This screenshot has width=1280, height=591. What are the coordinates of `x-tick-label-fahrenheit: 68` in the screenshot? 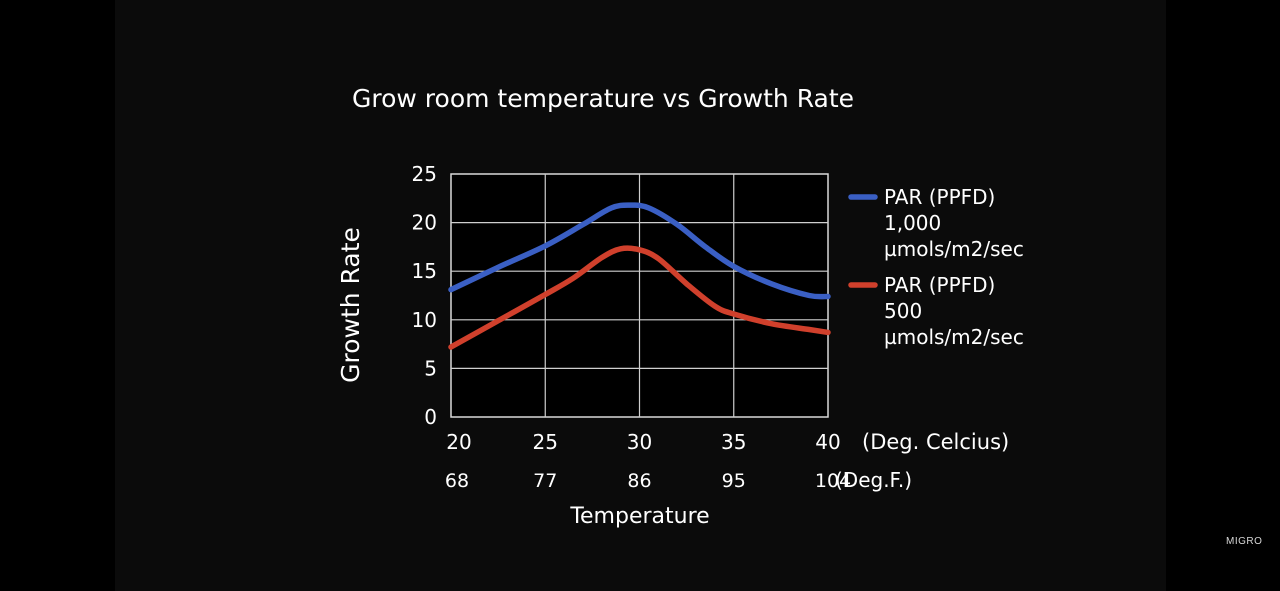 It's located at (457, 481).